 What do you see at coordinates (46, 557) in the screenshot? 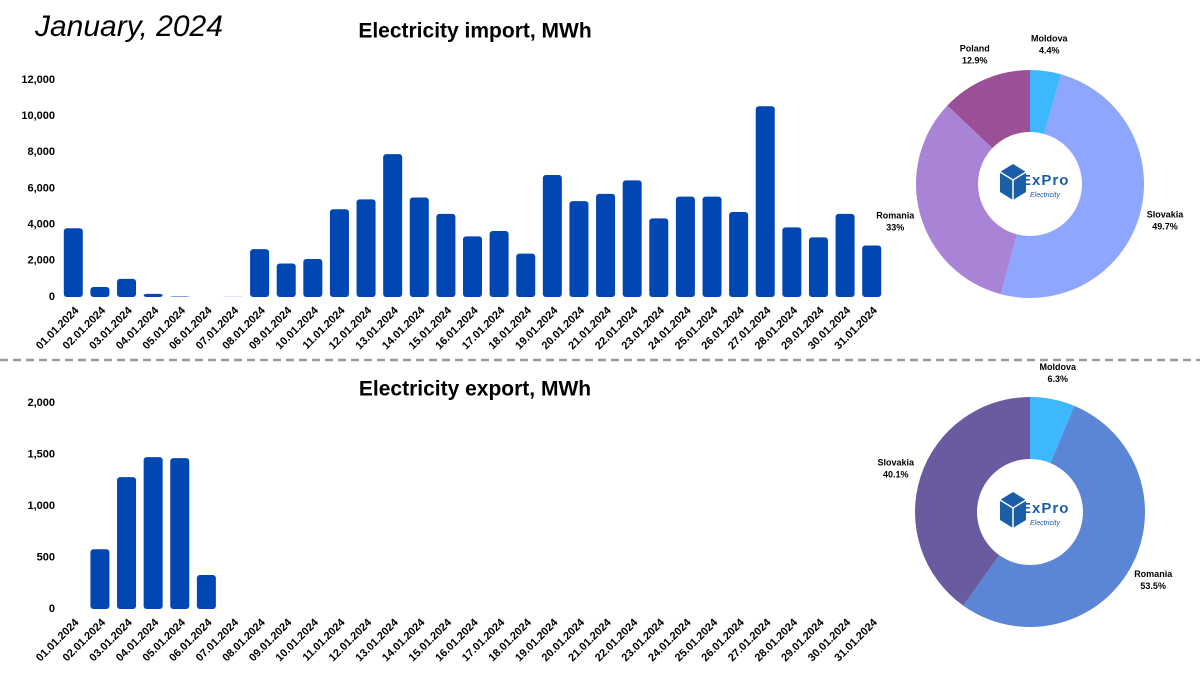
I see `y-tick-label: 500` at bounding box center [46, 557].